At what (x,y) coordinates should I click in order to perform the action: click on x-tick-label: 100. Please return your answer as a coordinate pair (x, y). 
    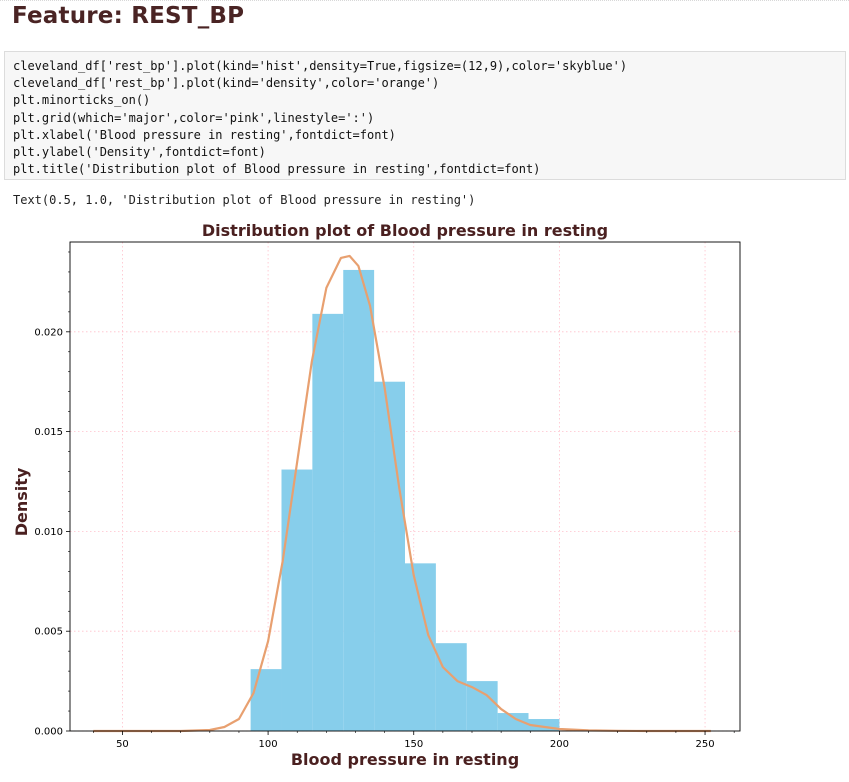
    Looking at the image, I should click on (268, 744).